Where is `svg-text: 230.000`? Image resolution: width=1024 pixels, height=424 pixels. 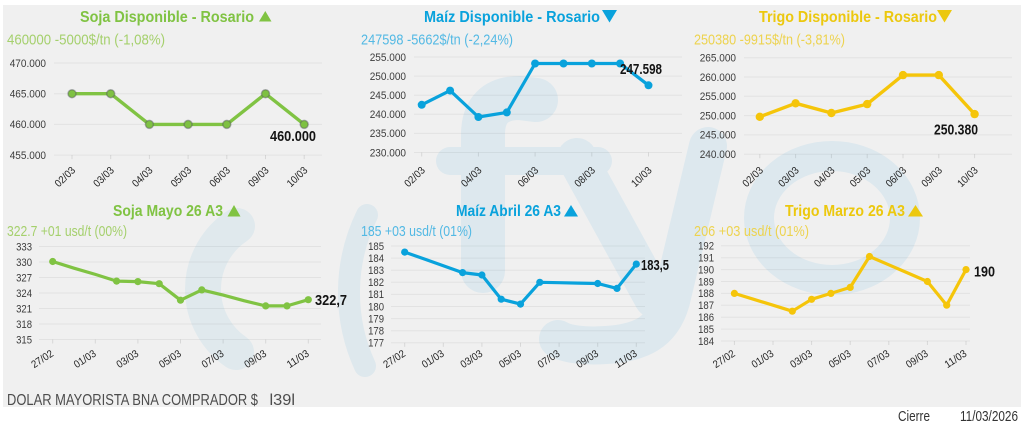
svg-text: 230.000 is located at coordinates (388, 153).